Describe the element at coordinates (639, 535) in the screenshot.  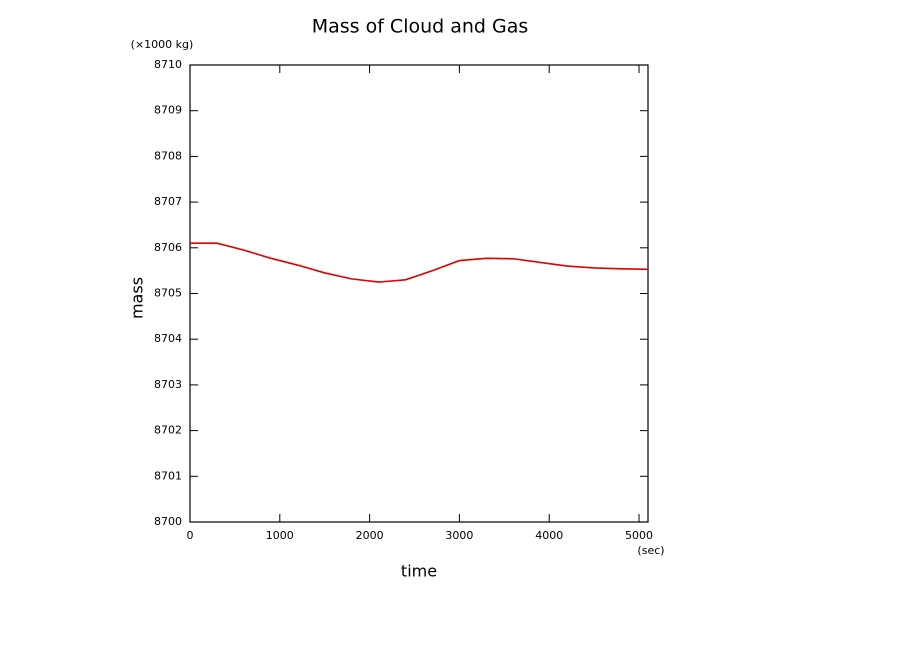
I see `x-tick-label: 5000` at that location.